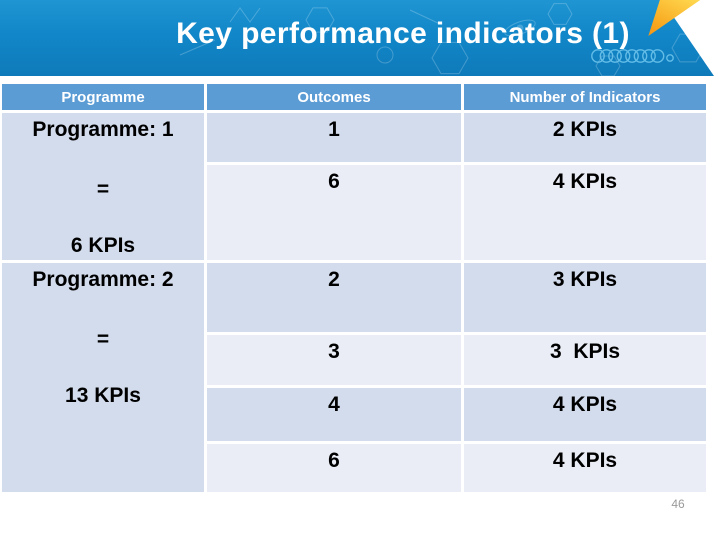 The height and width of the screenshot is (539, 720). Describe the element at coordinates (103, 189) in the screenshot. I see `programme-1-equals-sign: =` at that location.